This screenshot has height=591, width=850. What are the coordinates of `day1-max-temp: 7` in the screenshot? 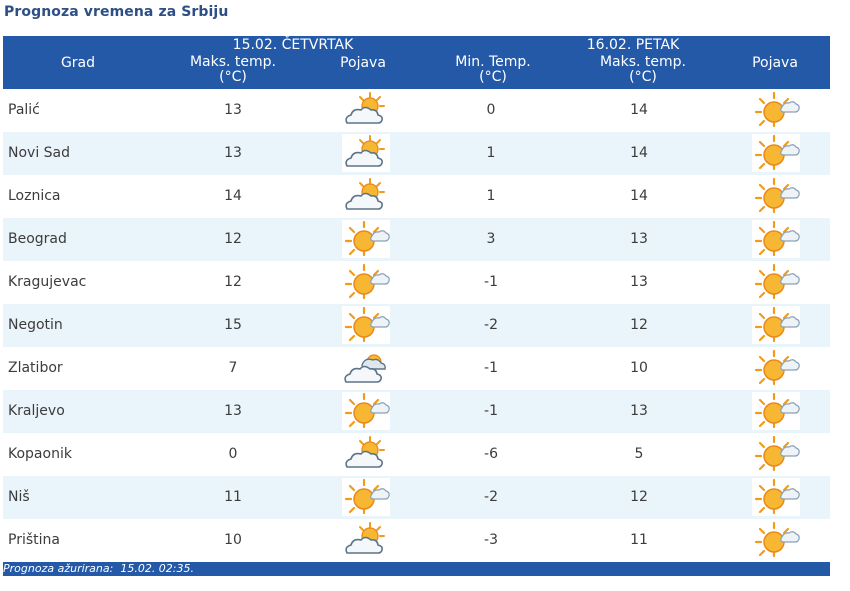 It's located at (233, 368).